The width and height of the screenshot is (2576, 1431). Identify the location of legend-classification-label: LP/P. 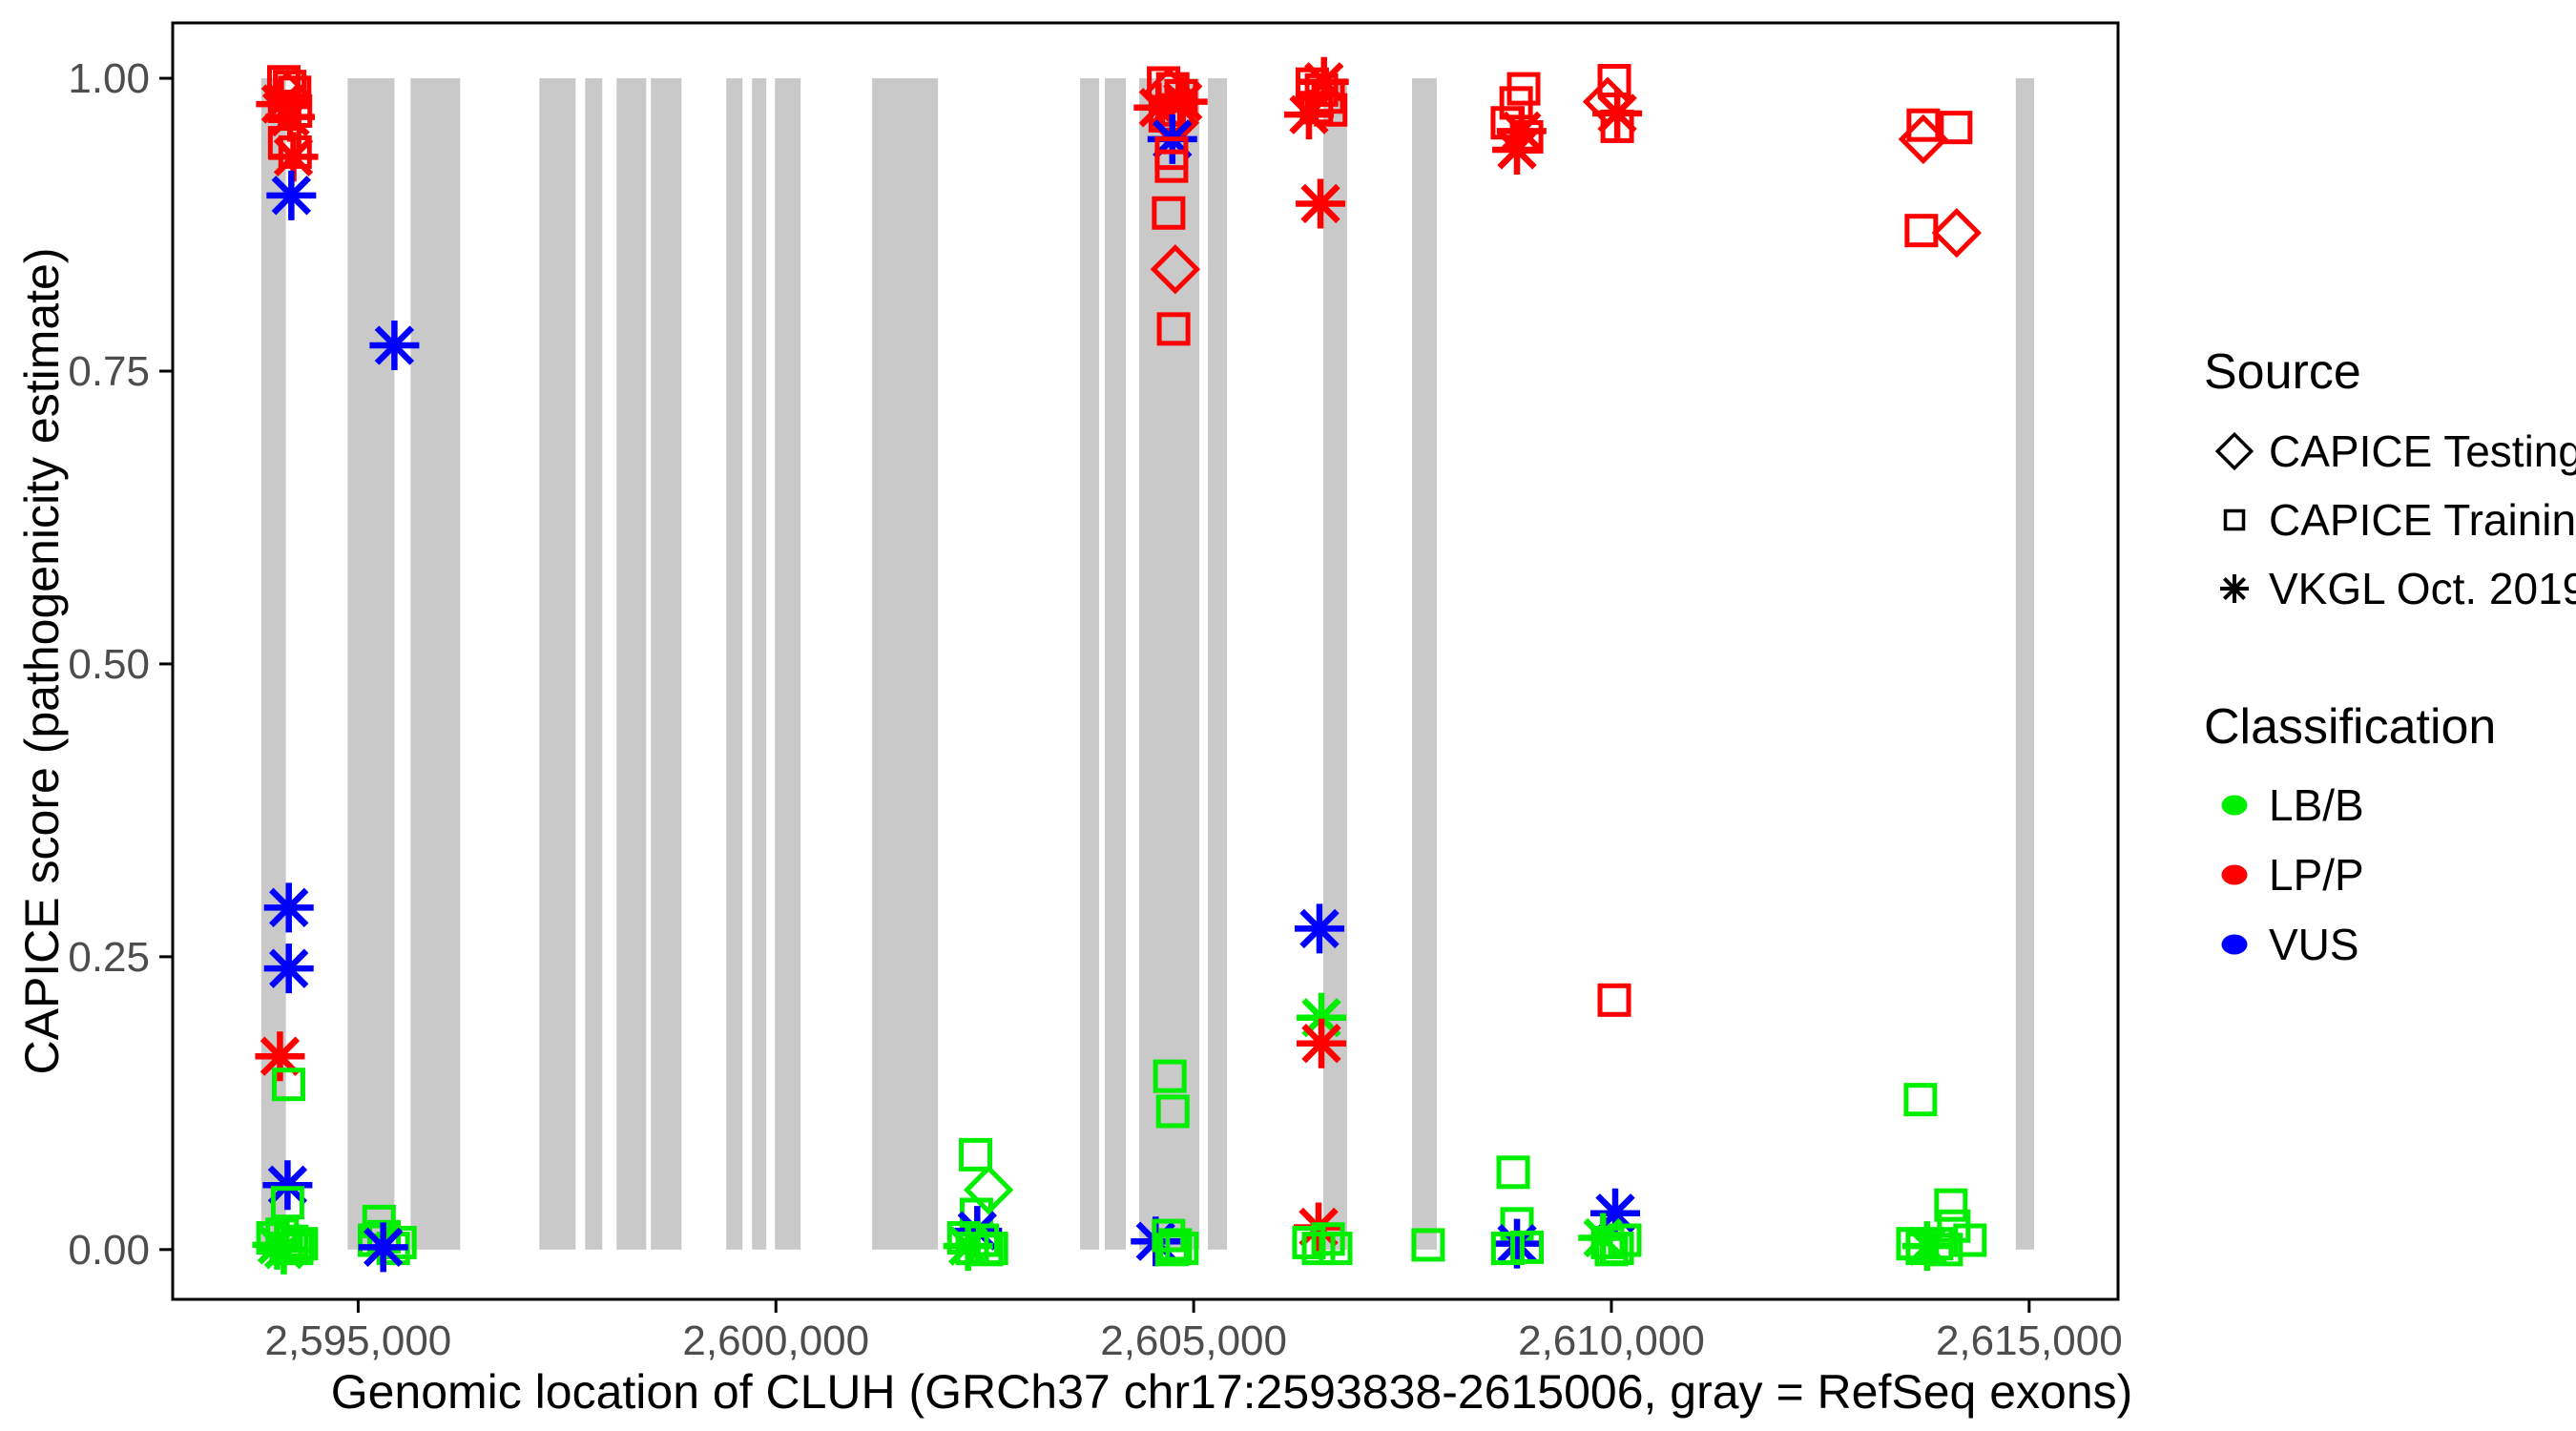
(2316, 875).